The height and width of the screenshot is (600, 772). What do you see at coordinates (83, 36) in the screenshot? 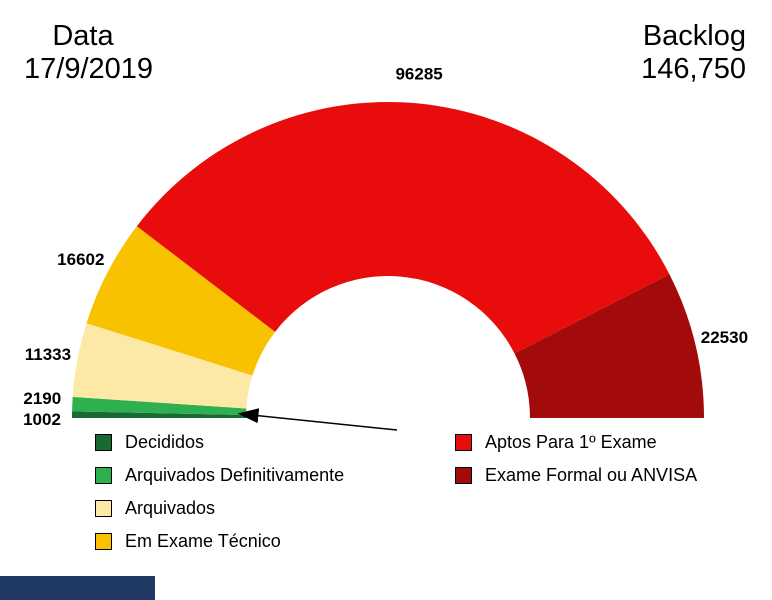
I see `date-label: Data` at bounding box center [83, 36].